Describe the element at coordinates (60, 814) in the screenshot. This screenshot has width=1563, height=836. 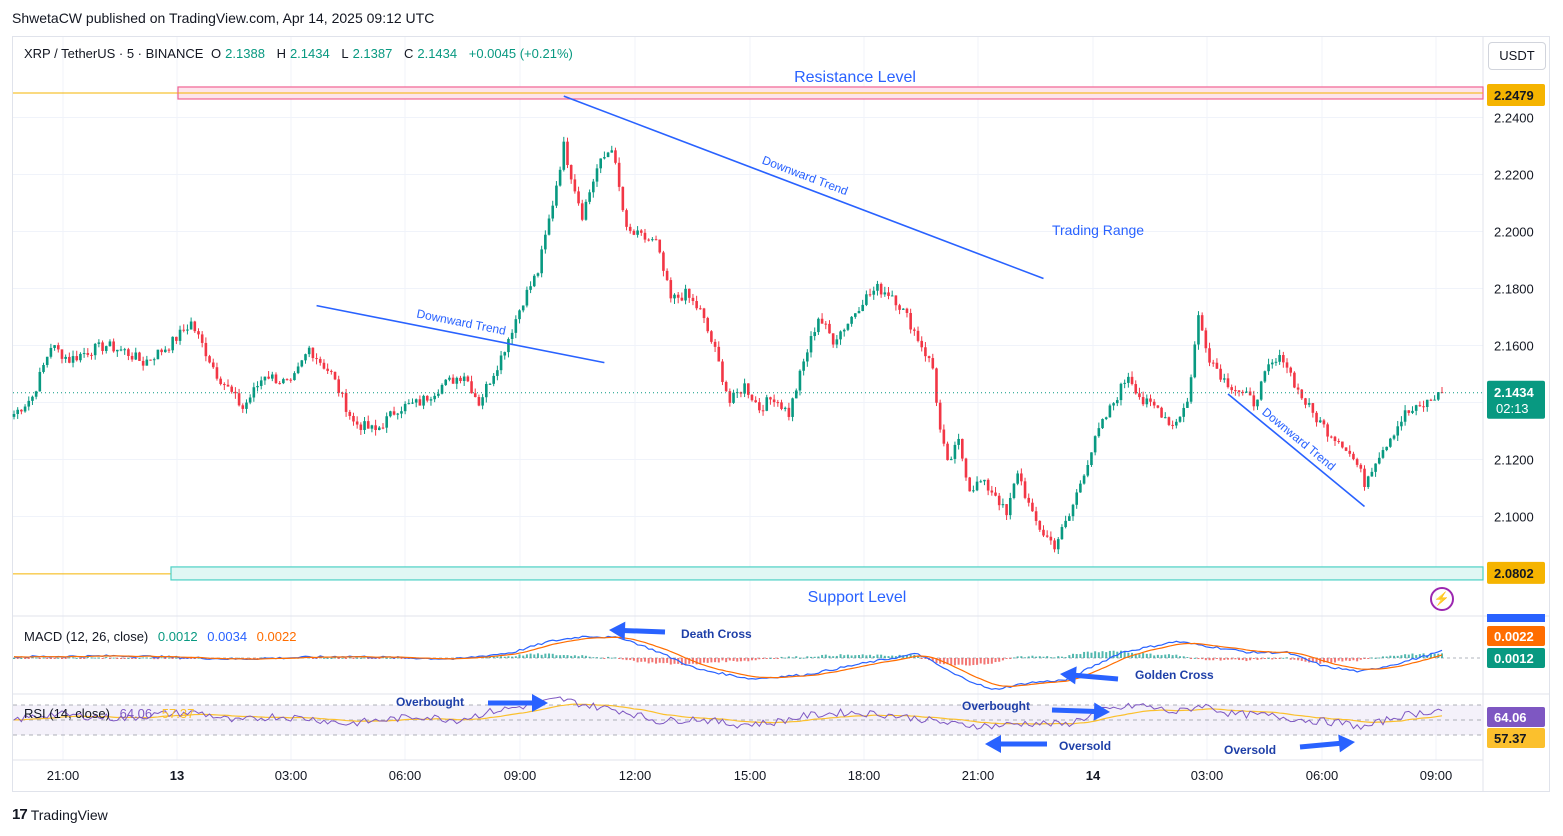
I see `tradingview-logo: 17 TradingView` at that location.